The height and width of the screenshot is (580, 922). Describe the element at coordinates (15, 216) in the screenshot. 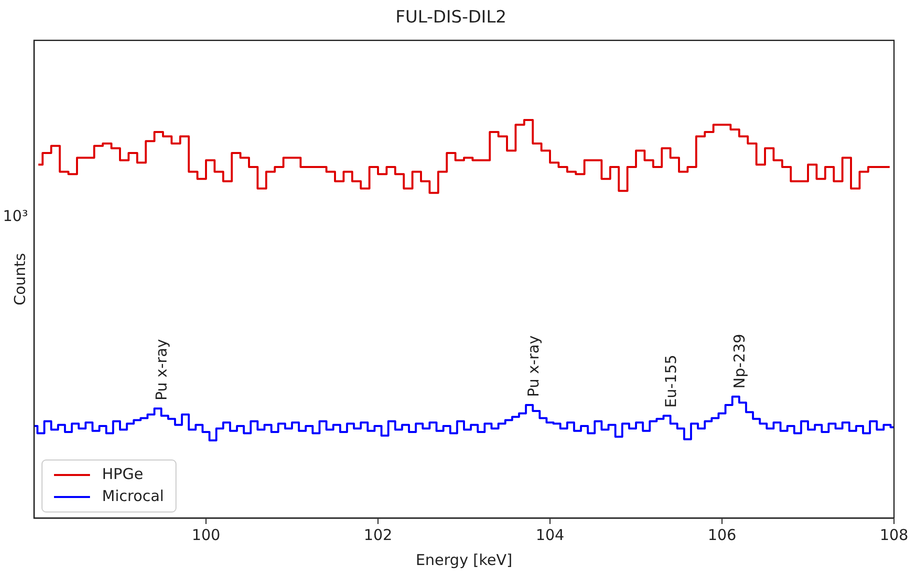

I see `text: 10³` at that location.